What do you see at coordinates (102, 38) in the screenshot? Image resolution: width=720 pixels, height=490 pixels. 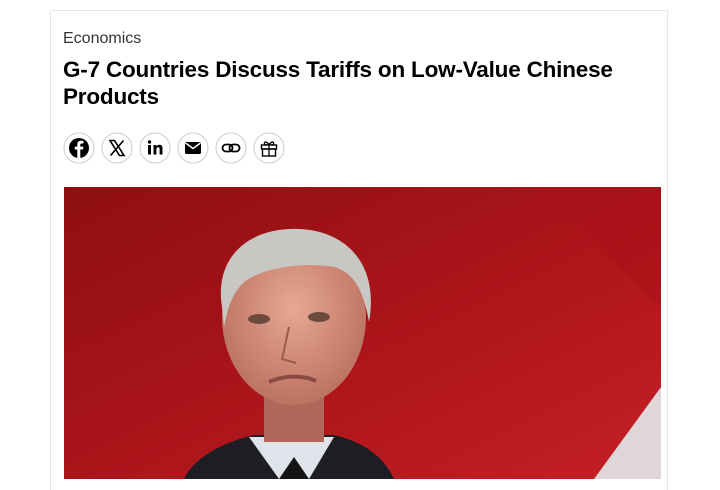 I see `category-label: Economics` at bounding box center [102, 38].